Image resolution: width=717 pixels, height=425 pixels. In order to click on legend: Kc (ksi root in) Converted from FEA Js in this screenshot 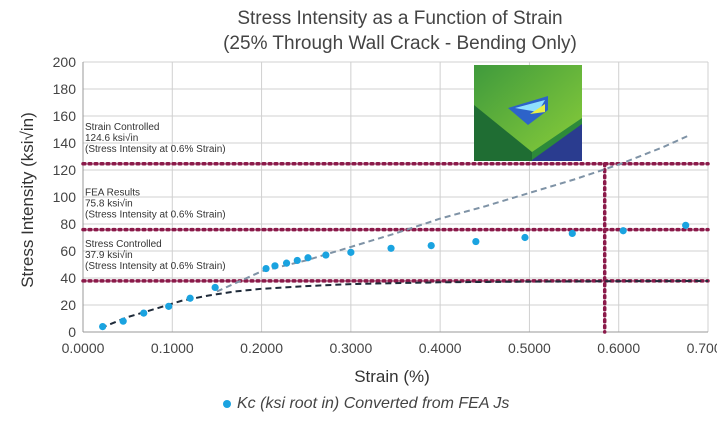, I will do `click(366, 404)`.